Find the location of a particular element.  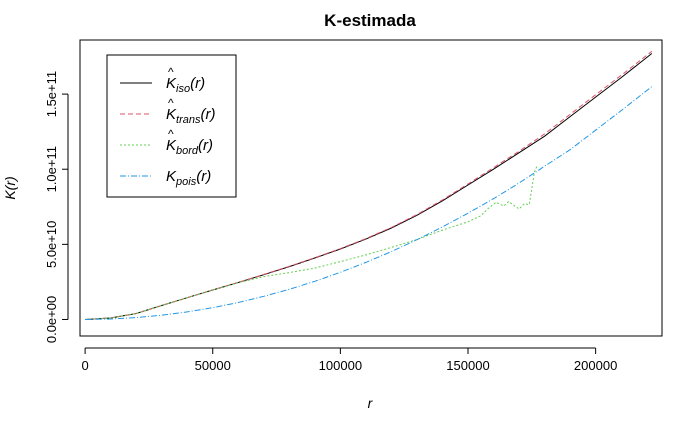

legend-label-pois: Kpois(r) is located at coordinates (188, 178).